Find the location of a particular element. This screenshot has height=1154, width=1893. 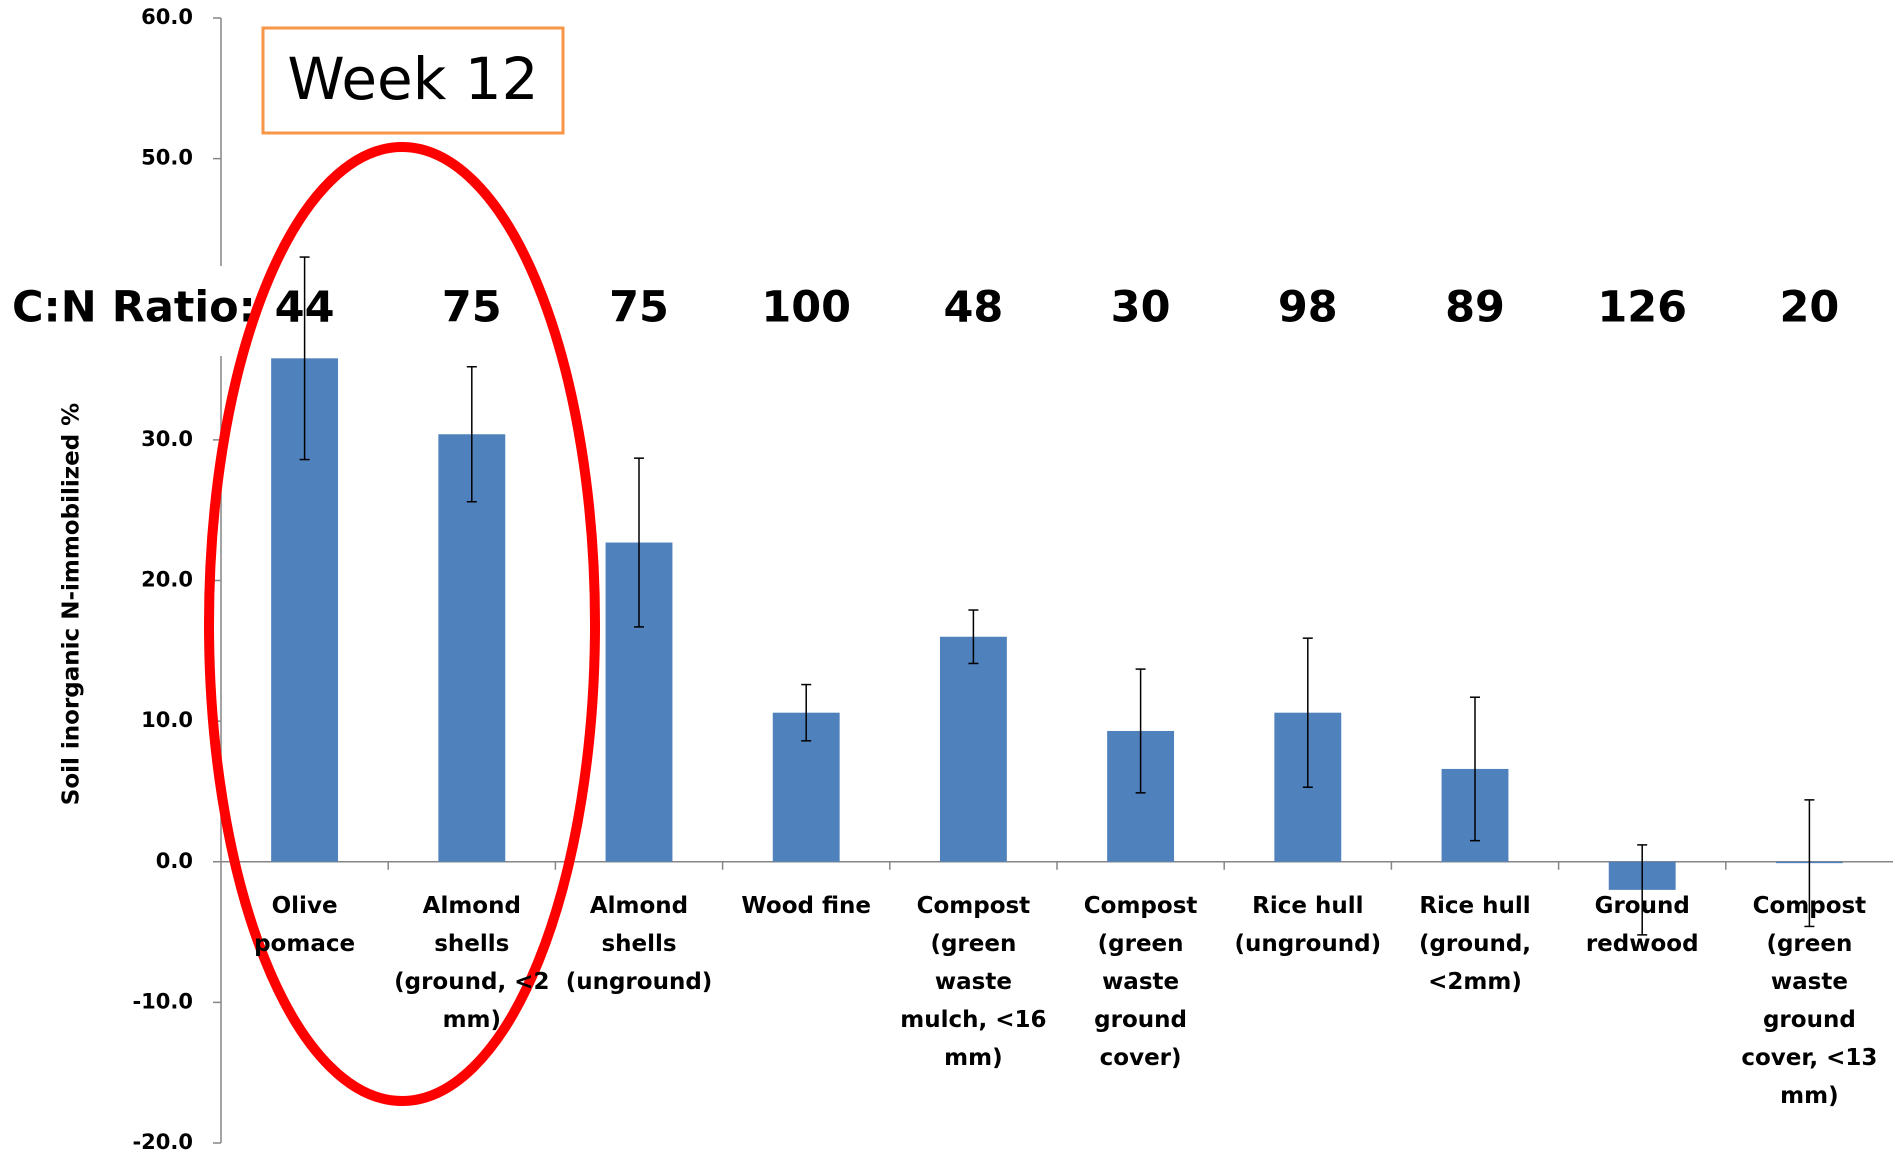

x-tick-label: Compost (green waste mulch, <16 mm) is located at coordinates (973, 982).